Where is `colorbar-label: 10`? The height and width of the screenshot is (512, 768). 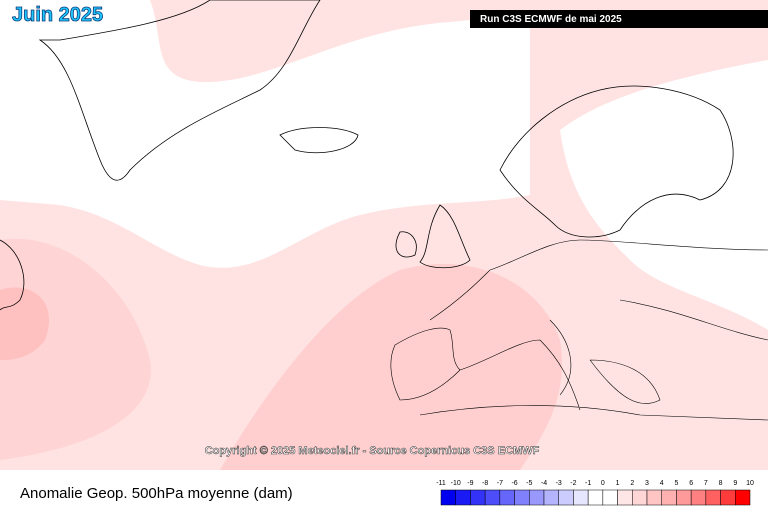 colorbar-label: 10 is located at coordinates (750, 483).